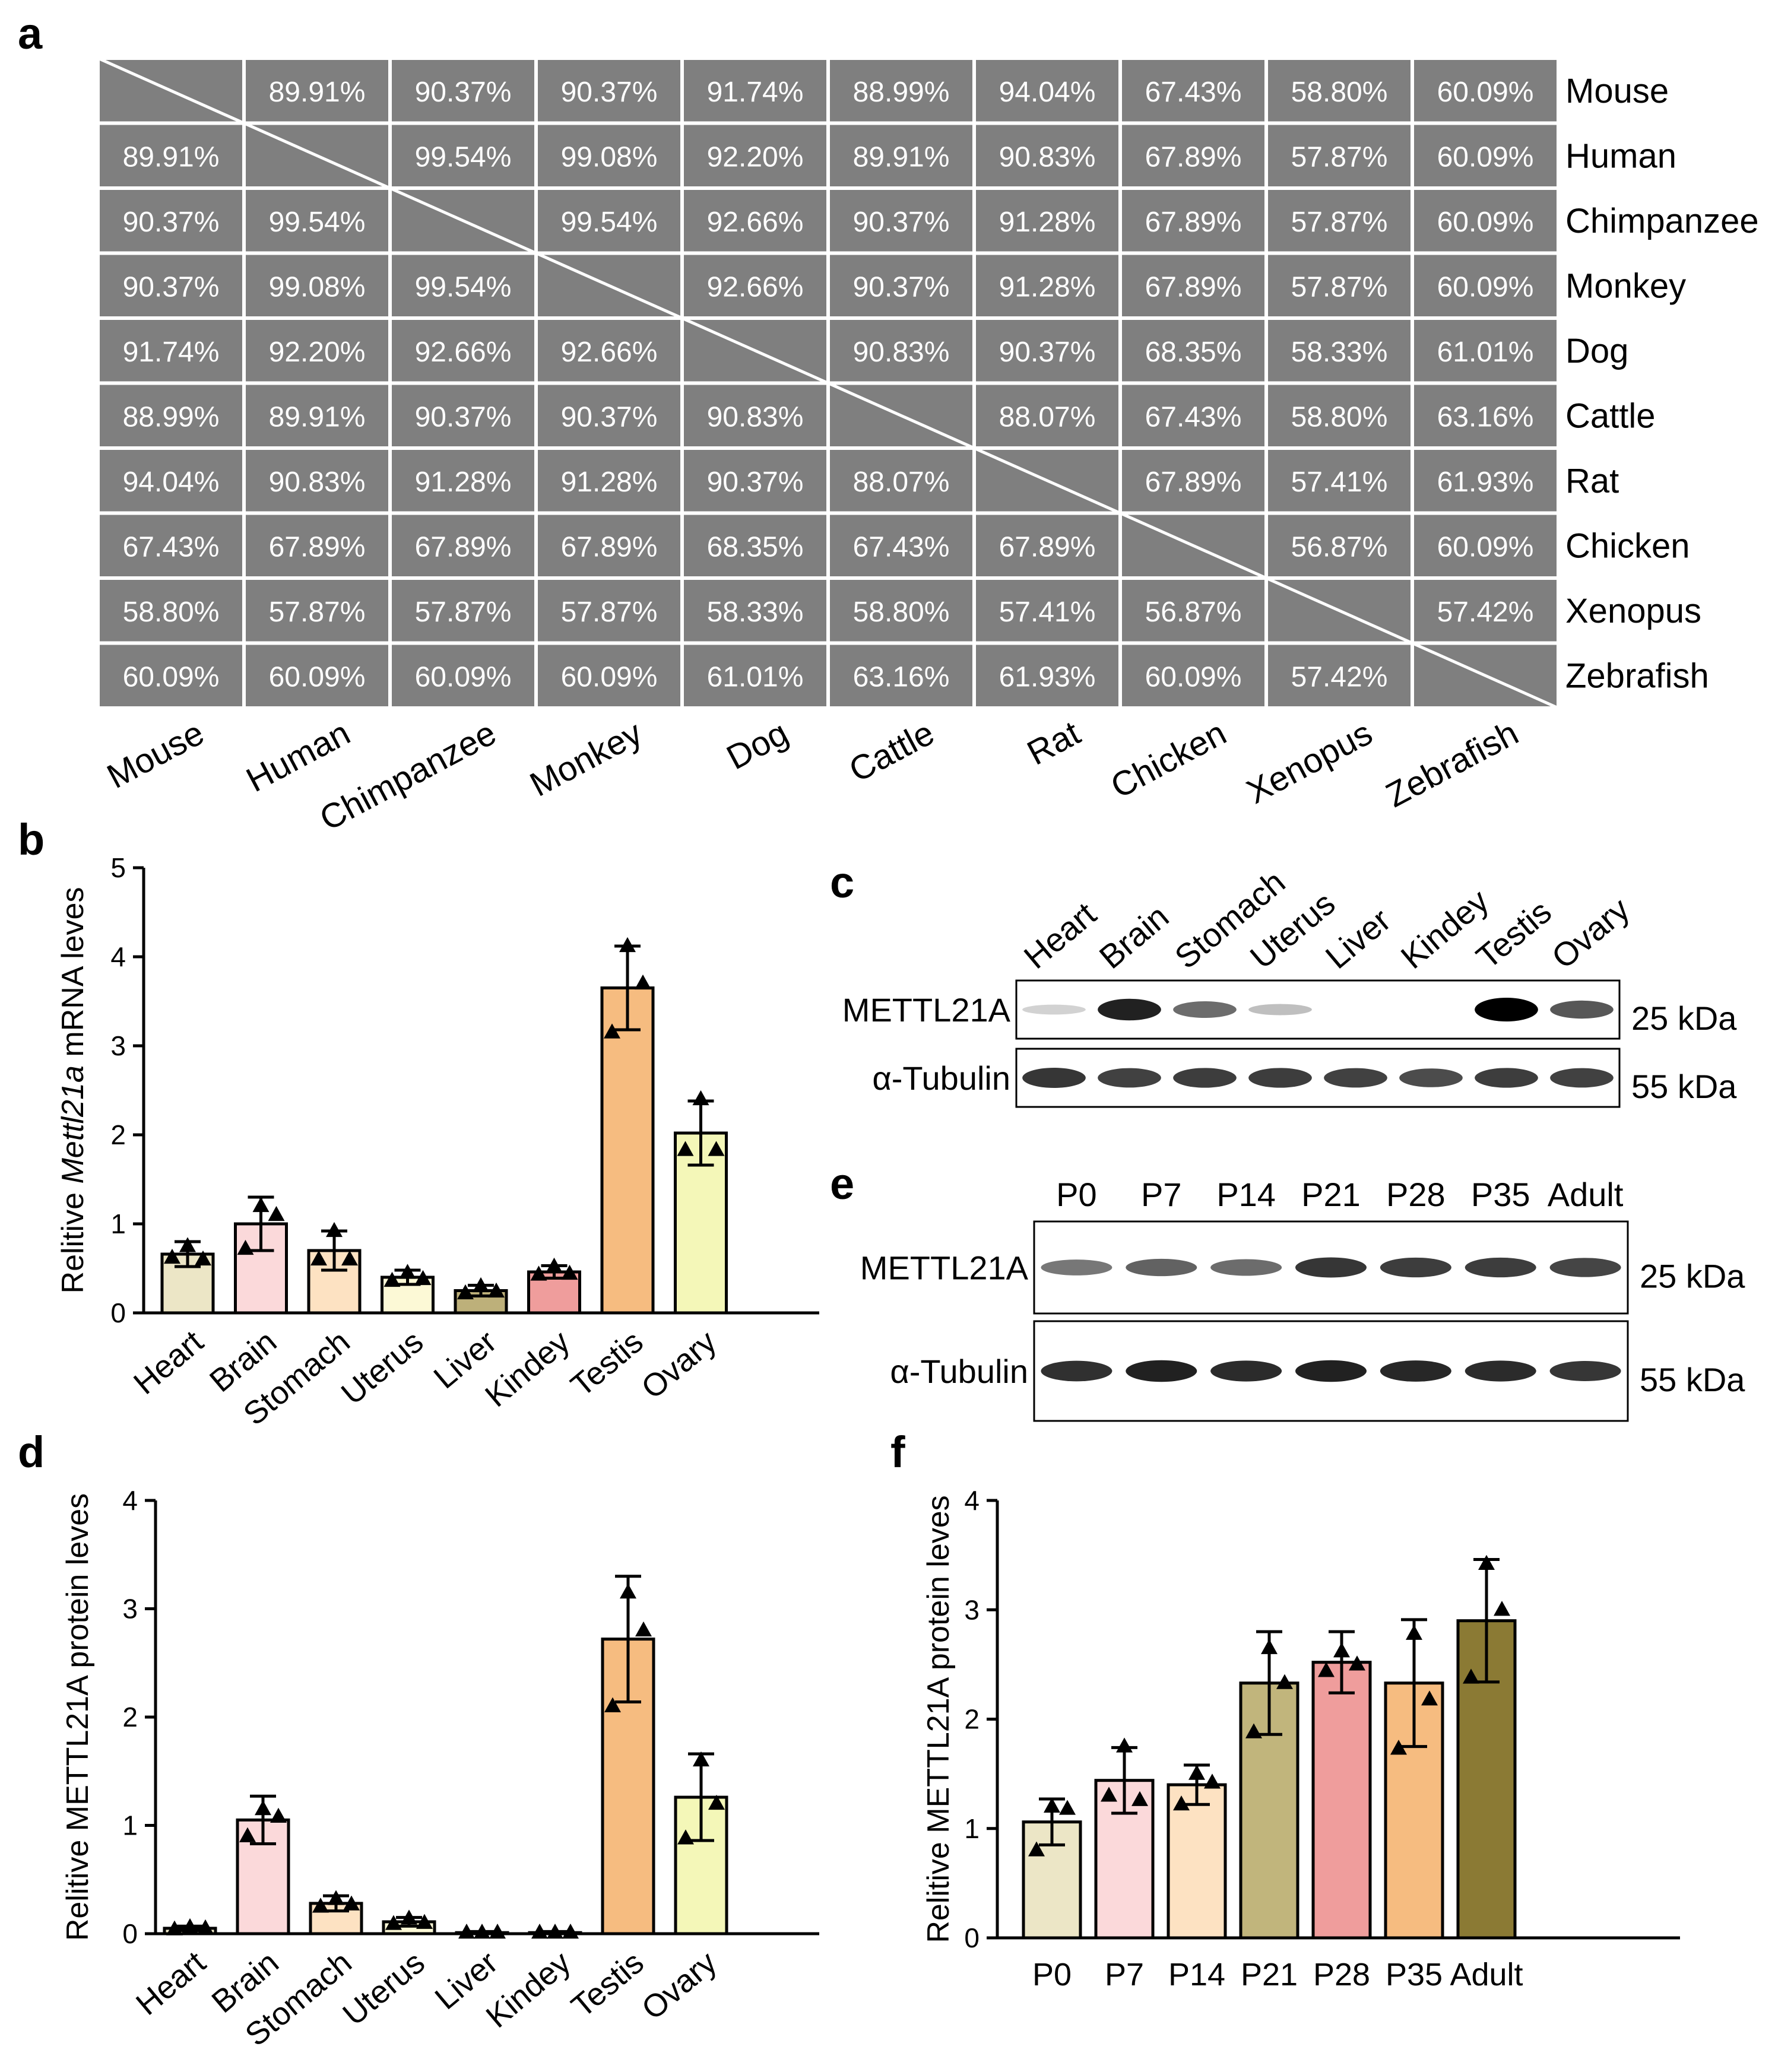  I want to click on column-label: Chicken, so click(1169, 759).